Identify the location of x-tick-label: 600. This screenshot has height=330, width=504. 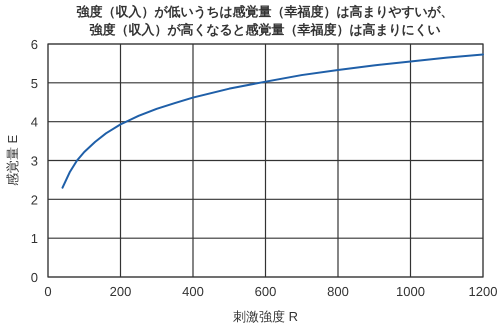
(265, 291).